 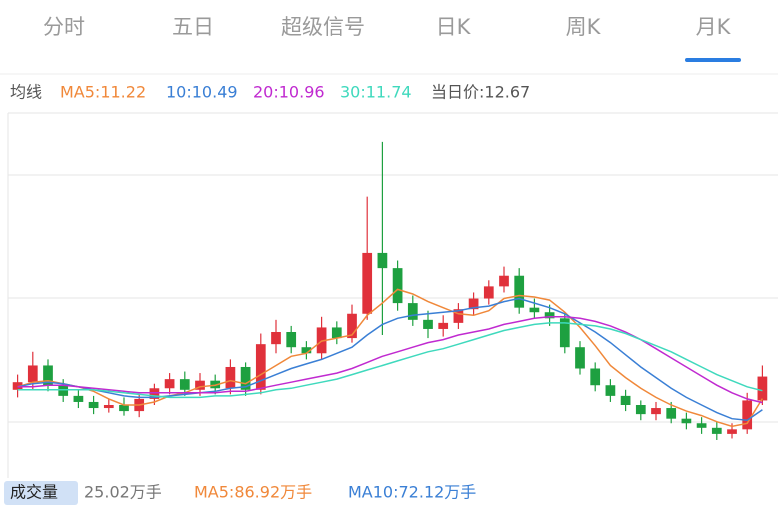 What do you see at coordinates (123, 492) in the screenshot?
I see `volume-value: 25.02万手` at bounding box center [123, 492].